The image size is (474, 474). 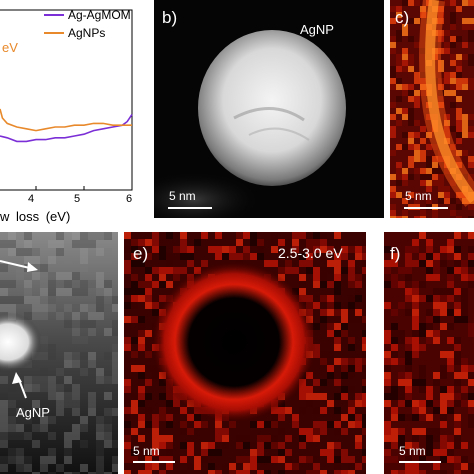 I want to click on partial-ev-label: eV, so click(x=10, y=47).